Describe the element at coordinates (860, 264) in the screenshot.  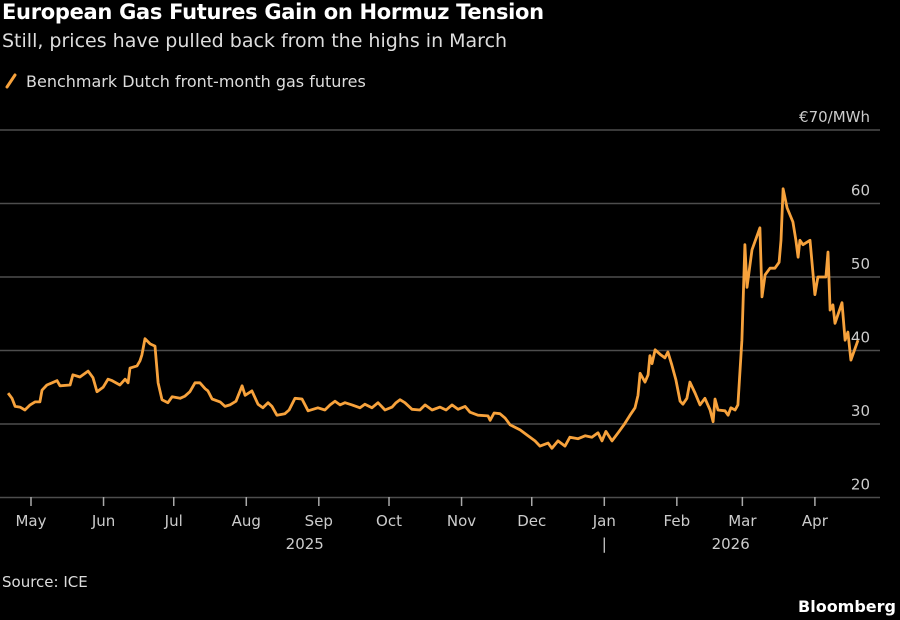
I see `y-tick-label: 50` at that location.